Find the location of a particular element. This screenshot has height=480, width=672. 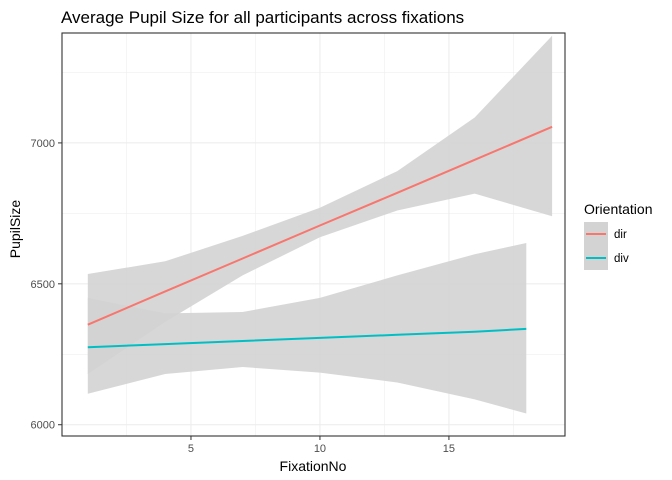

y-tick-label: 7000 is located at coordinates (43, 144).